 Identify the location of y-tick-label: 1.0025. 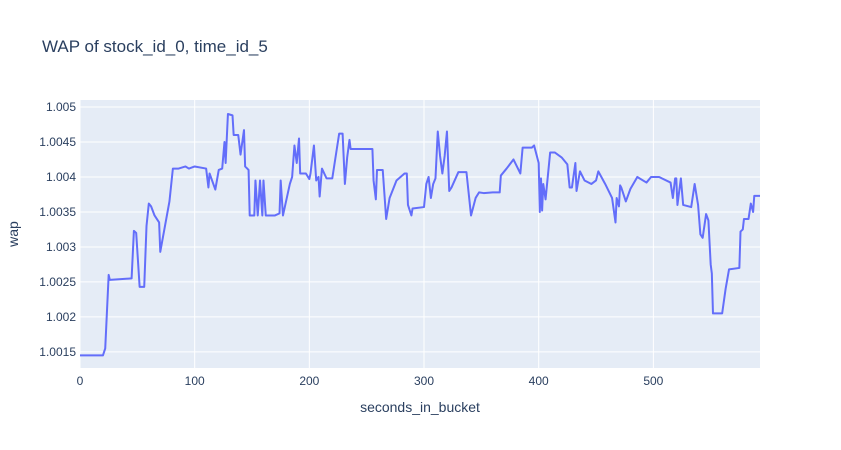
(57, 282).